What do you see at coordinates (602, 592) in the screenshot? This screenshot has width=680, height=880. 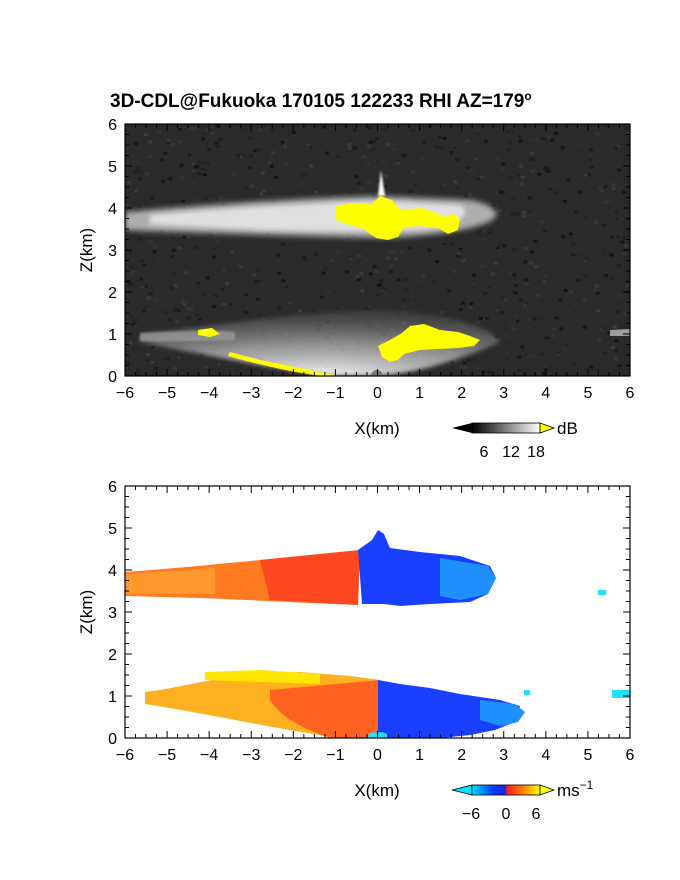 I see `cyan-fleck-upper` at bounding box center [602, 592].